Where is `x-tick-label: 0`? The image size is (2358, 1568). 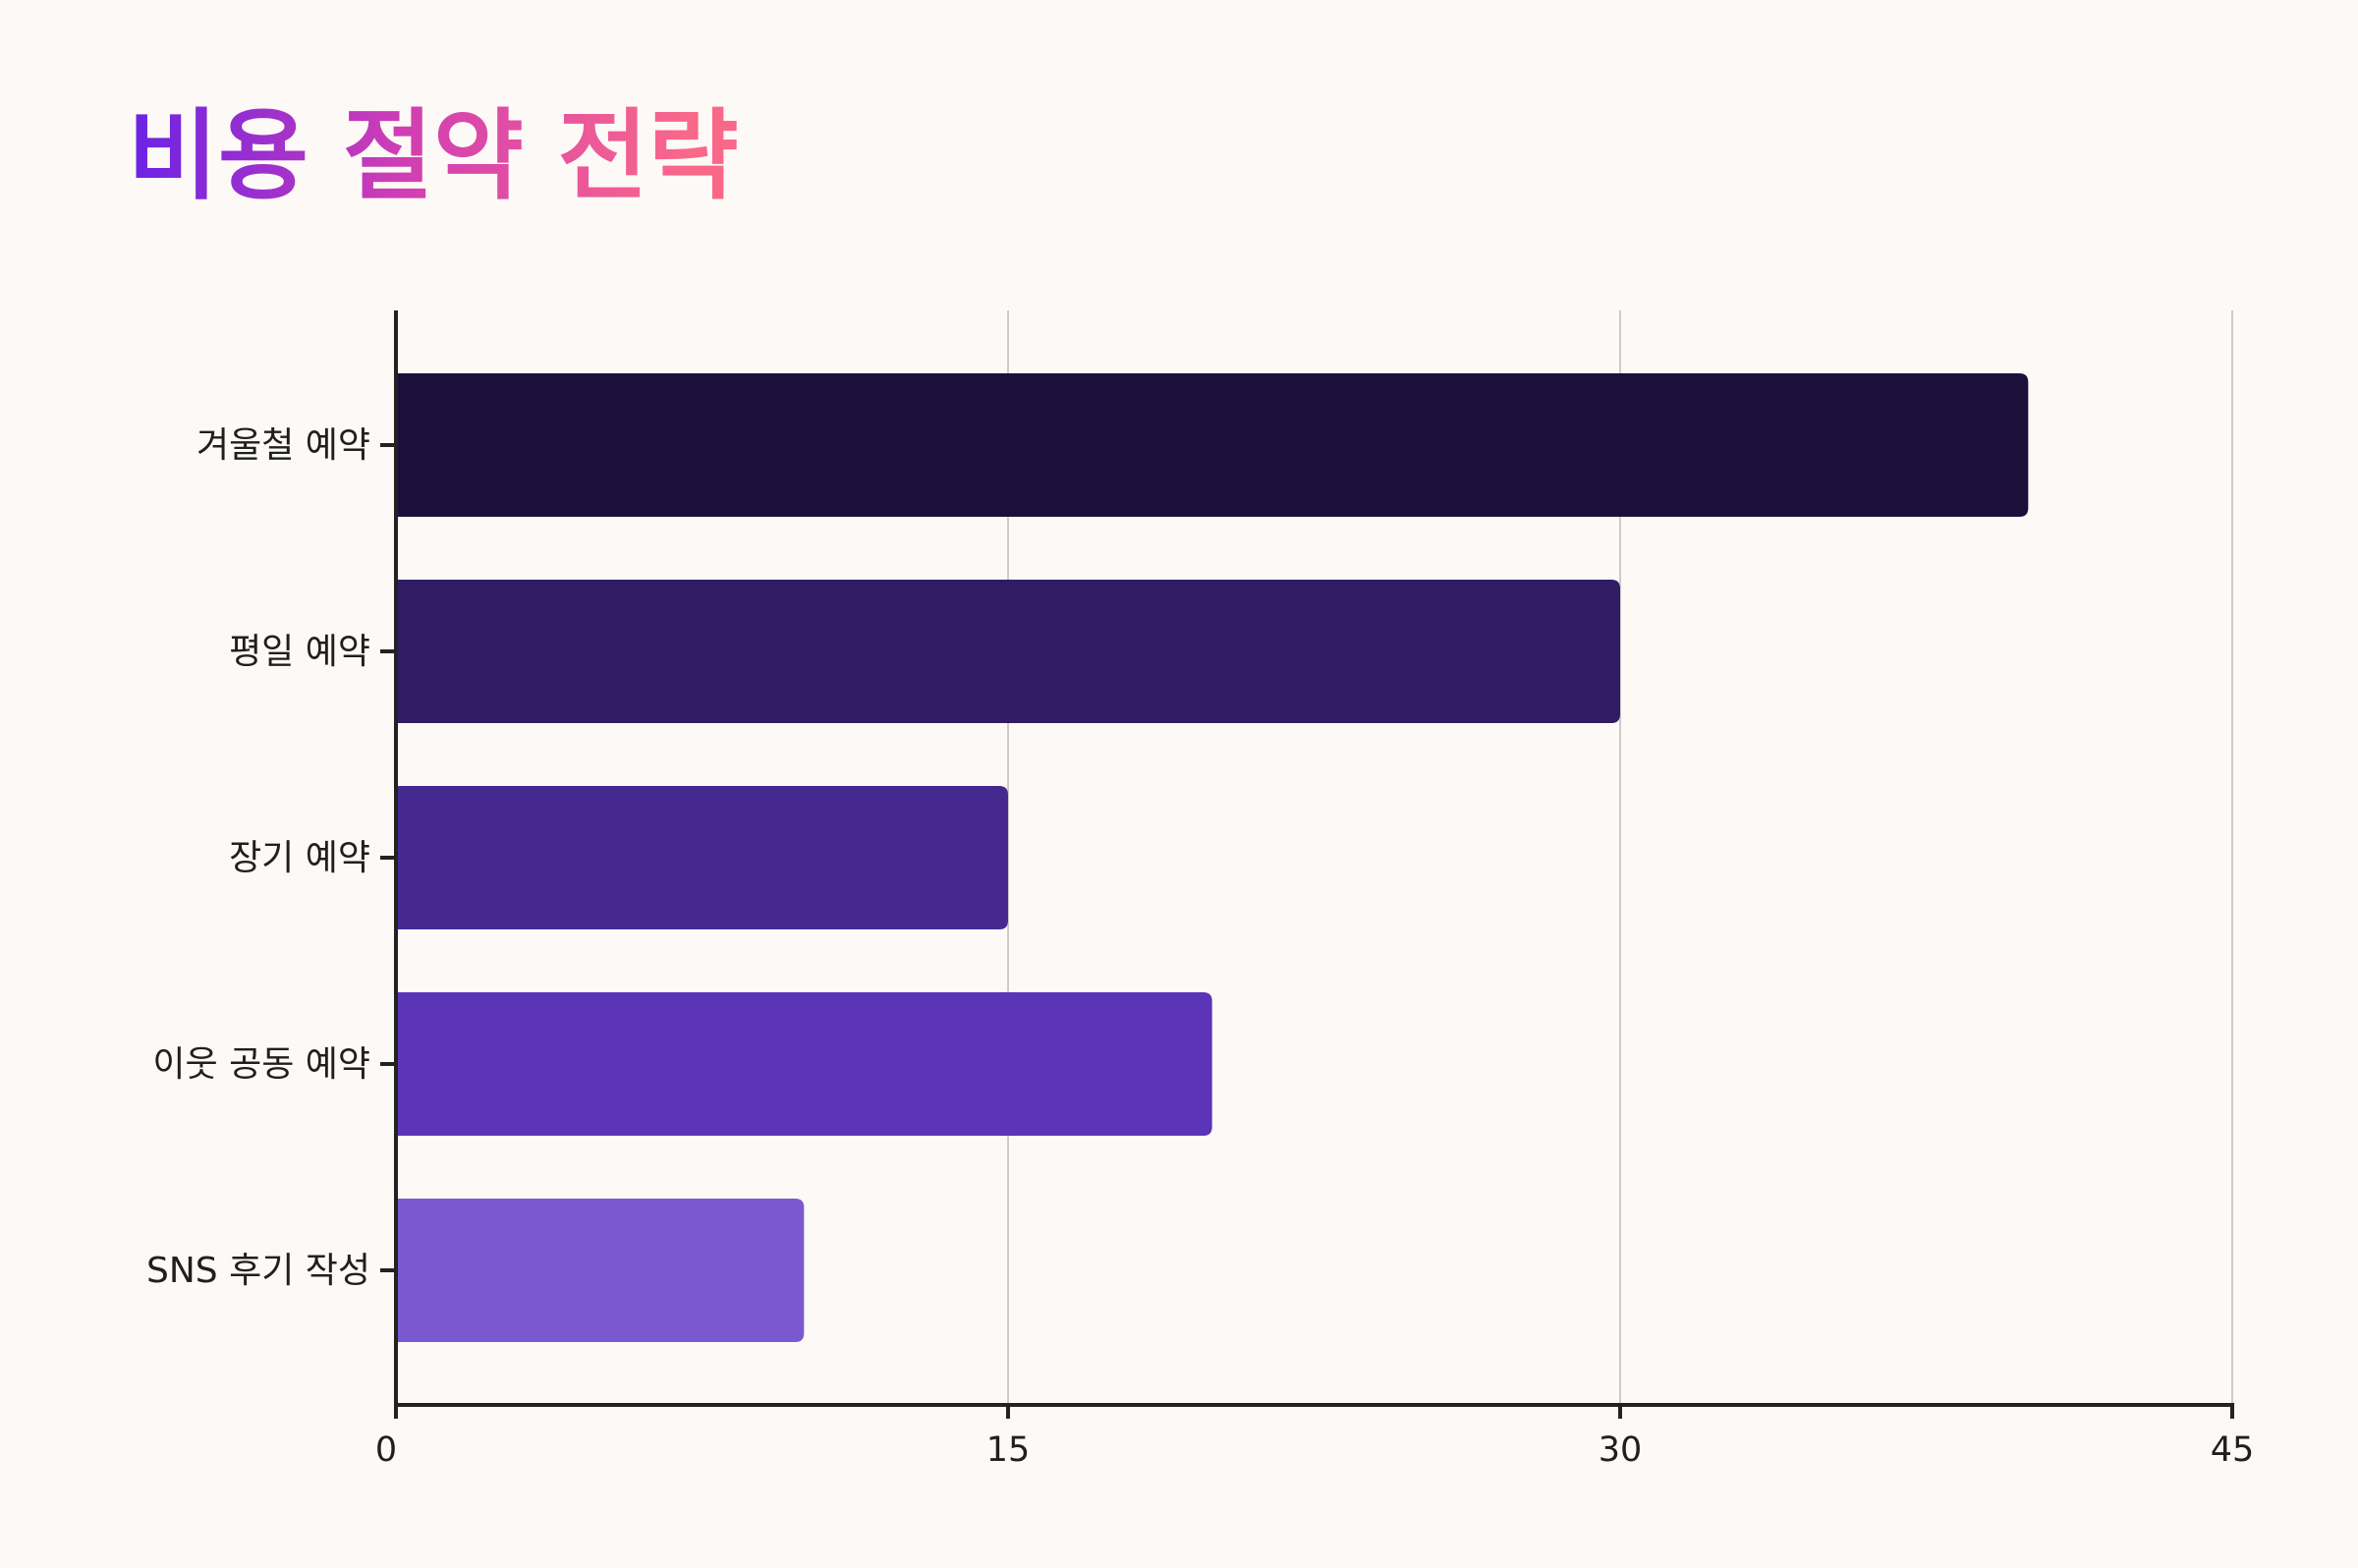
x-tick-label: 0 is located at coordinates (386, 1450).